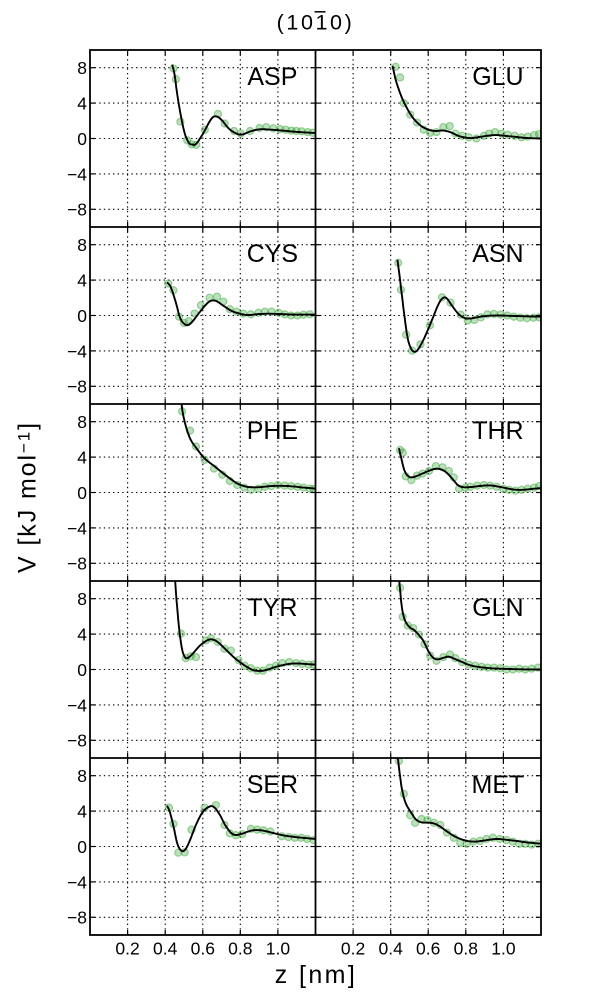  What do you see at coordinates (272, 608) in the screenshot?
I see `svg-text: TYR` at bounding box center [272, 608].